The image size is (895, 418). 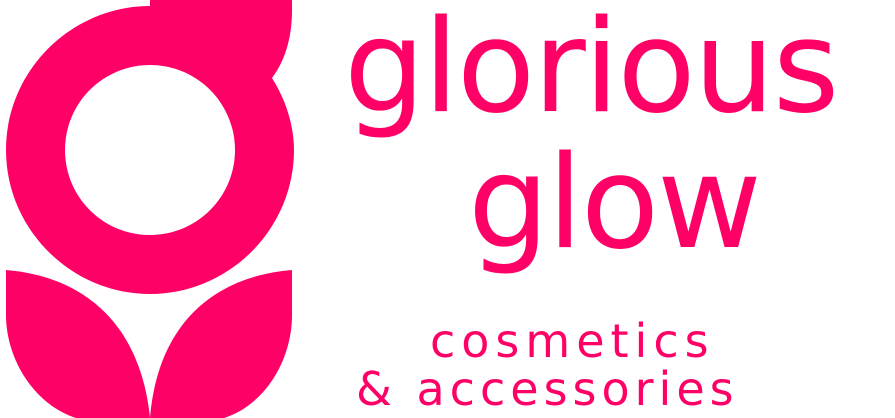 What do you see at coordinates (572, 341) in the screenshot?
I see `tagline-line-1: cosmetics` at bounding box center [572, 341].